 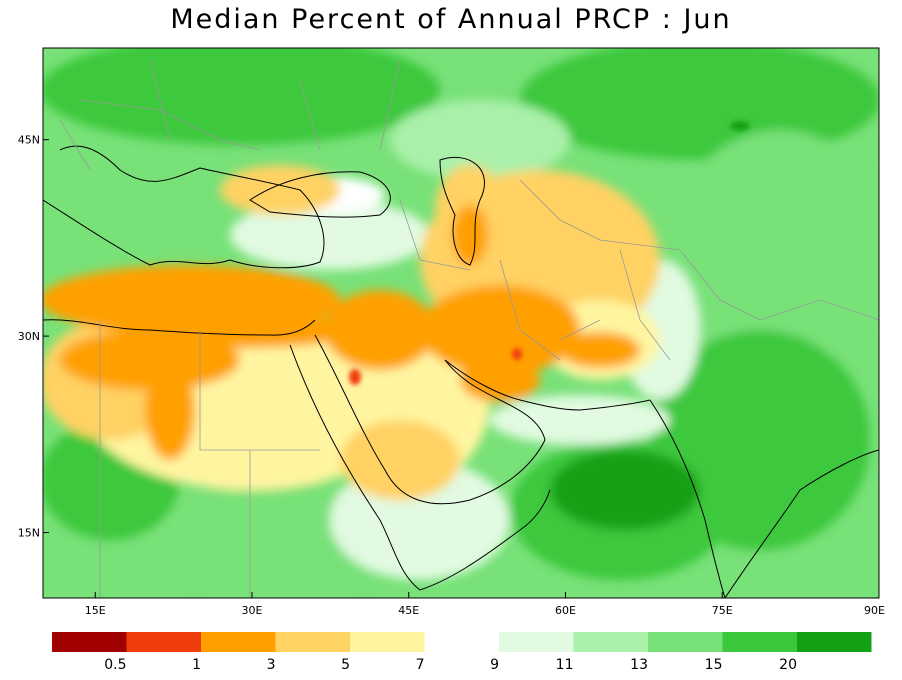 What do you see at coordinates (408, 610) in the screenshot?
I see `x-tick-label: 45E` at bounding box center [408, 610].